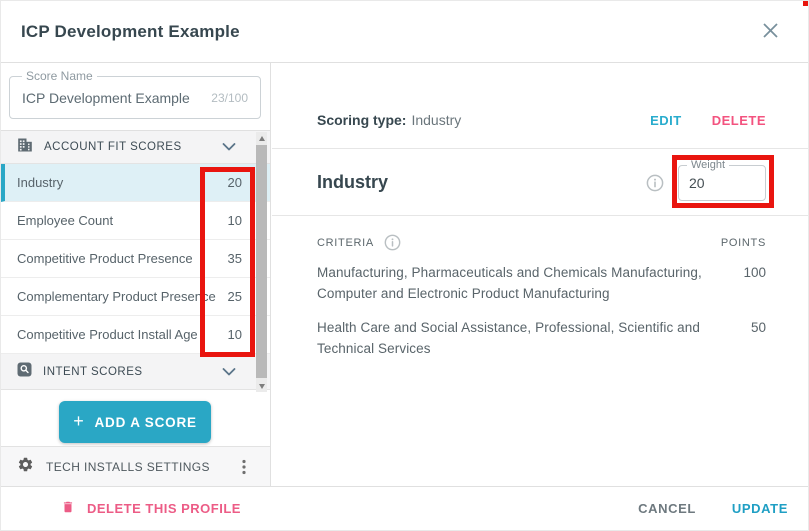 The height and width of the screenshot is (531, 809). What do you see at coordinates (65, 220) in the screenshot?
I see `score-row-label: Employee Count` at bounding box center [65, 220].